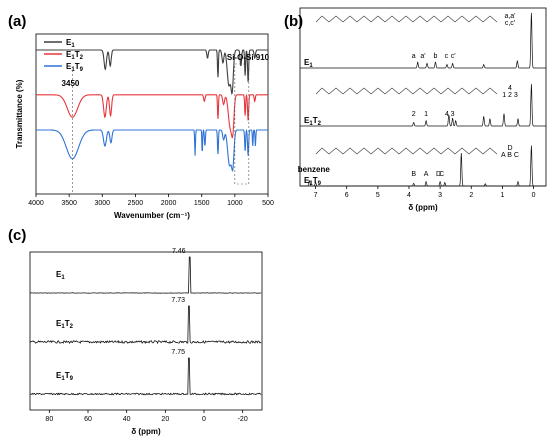 The image size is (550, 442). I want to click on sinmr-sample-label: E1, so click(60, 275).